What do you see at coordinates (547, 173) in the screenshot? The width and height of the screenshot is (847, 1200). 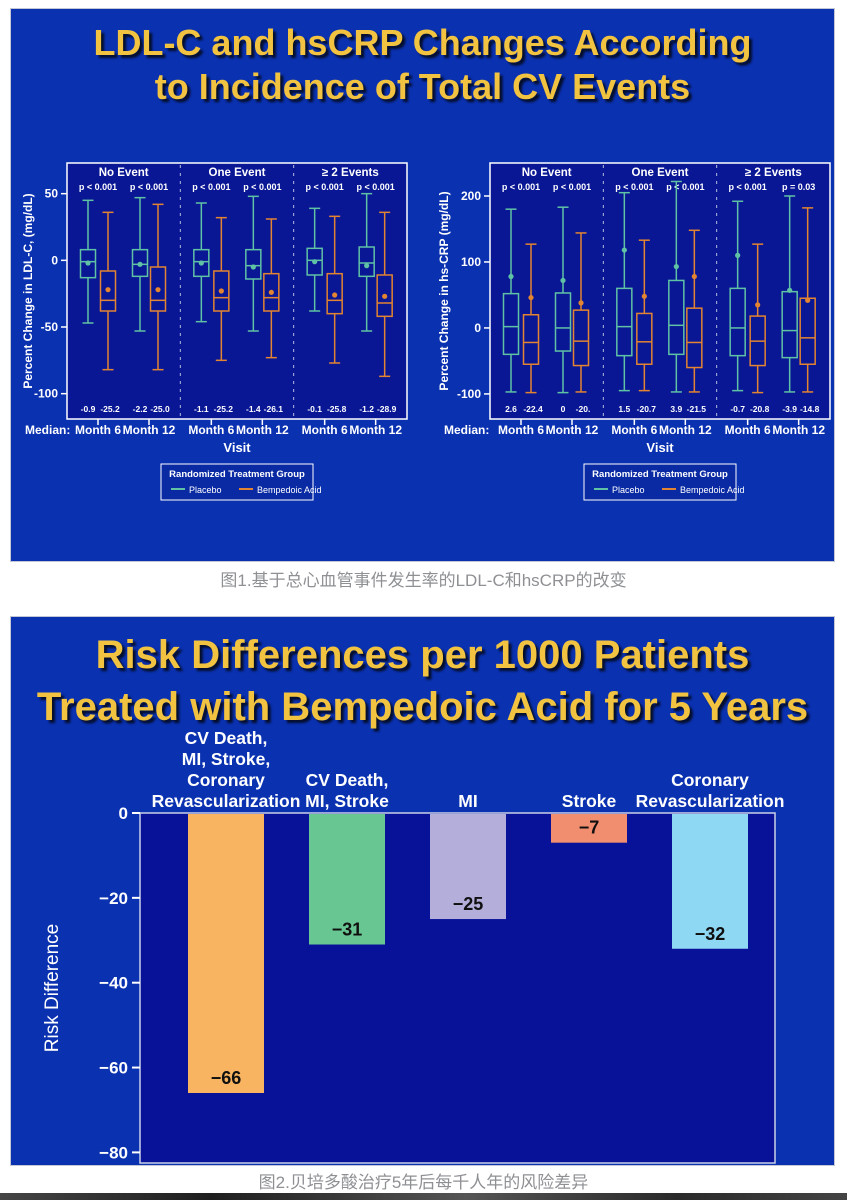 I see `event-group-label: No Event` at bounding box center [547, 173].